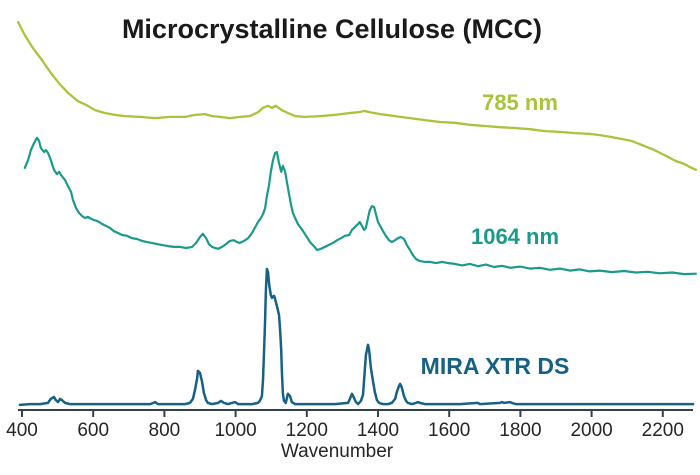 This screenshot has height=475, width=700. I want to click on series-label-1064nm: 1064 nm, so click(515, 236).